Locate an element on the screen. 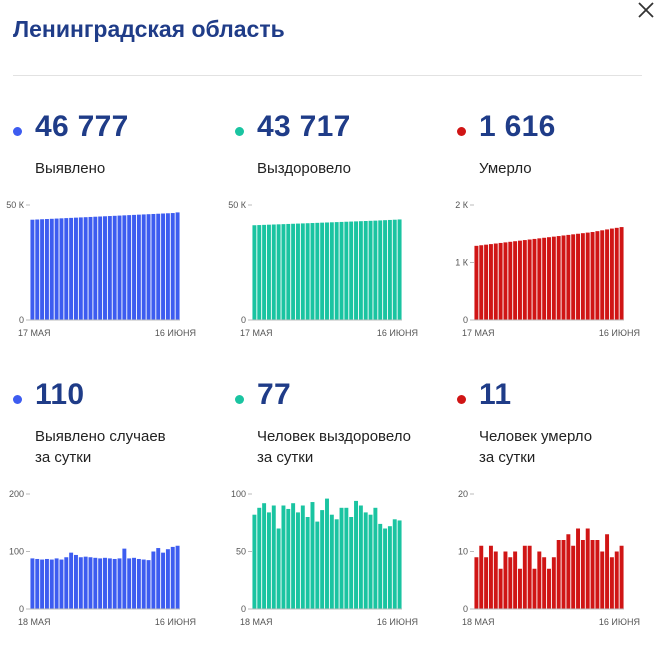 This screenshot has width=672, height=648. stat-value: 1 616 is located at coordinates (517, 126).